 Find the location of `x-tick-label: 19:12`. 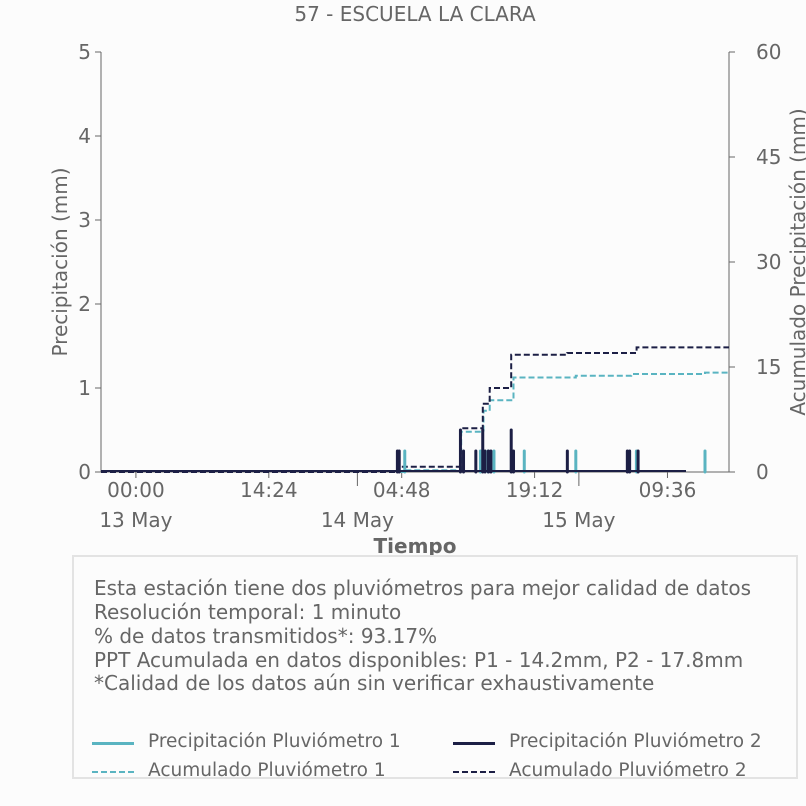

x-tick-label: 19:12 is located at coordinates (535, 490).